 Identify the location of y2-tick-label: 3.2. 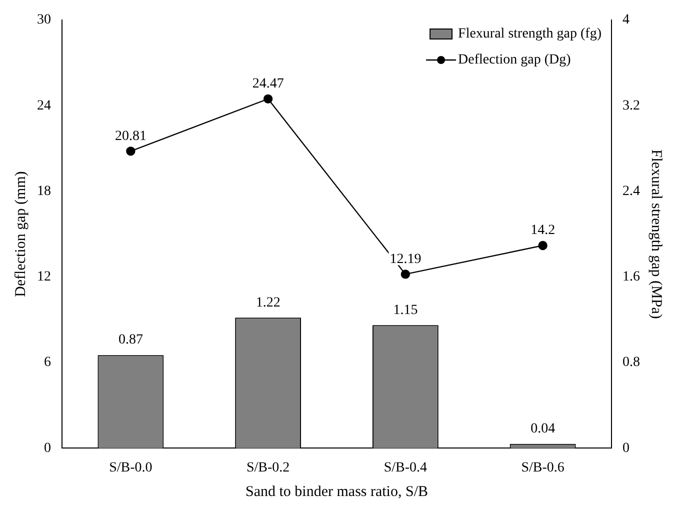
(631, 106).